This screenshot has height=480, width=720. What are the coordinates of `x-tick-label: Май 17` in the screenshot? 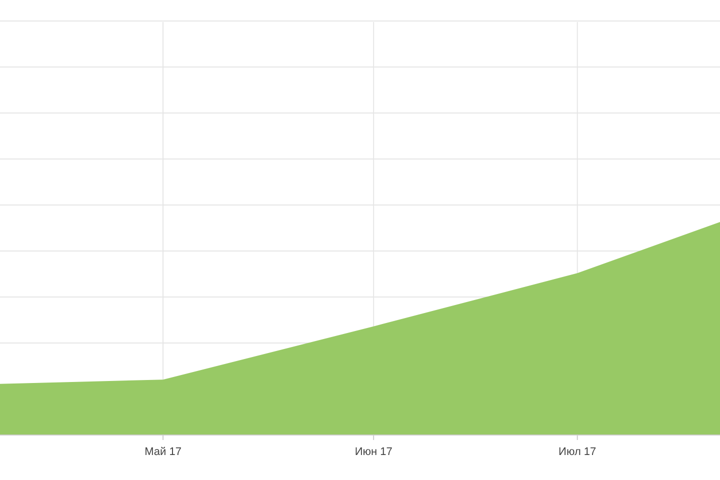 It's located at (163, 452).